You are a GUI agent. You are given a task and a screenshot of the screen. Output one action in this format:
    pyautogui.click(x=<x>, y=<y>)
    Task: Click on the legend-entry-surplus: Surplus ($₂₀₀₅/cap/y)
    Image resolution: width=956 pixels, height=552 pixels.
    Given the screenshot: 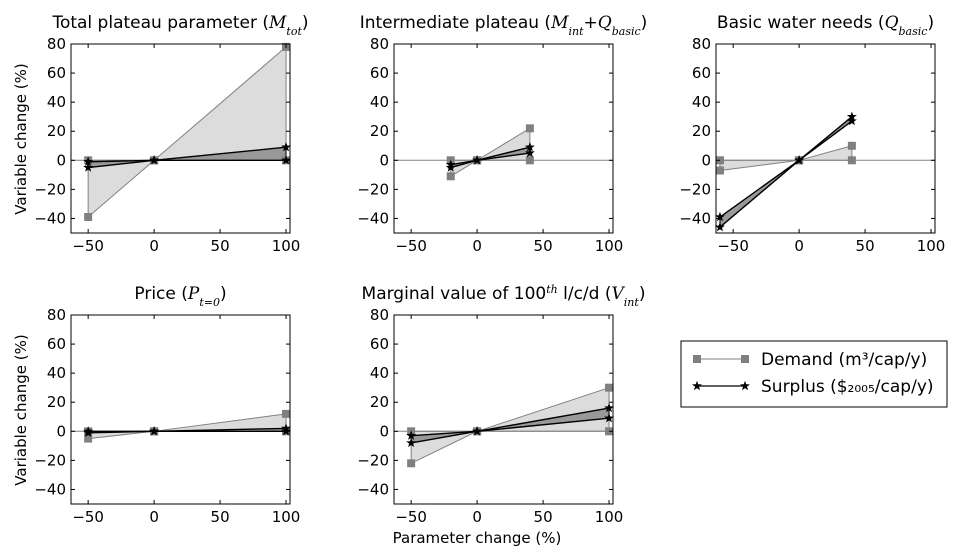 What is the action you would take?
    pyautogui.click(x=813, y=387)
    